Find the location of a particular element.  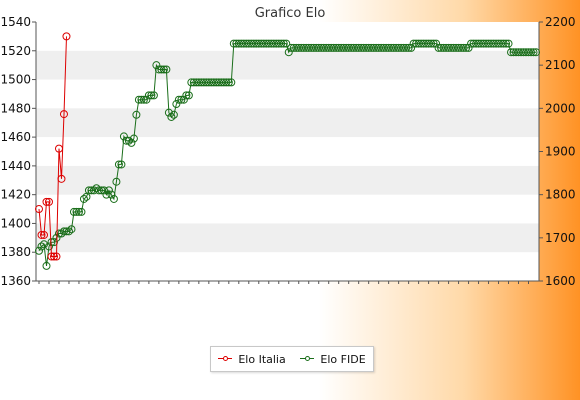

chart-title: Grafico Elo is located at coordinates (290, 13).